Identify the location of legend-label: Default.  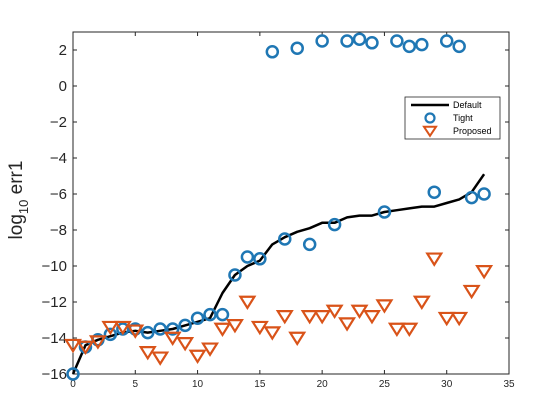
(467, 105).